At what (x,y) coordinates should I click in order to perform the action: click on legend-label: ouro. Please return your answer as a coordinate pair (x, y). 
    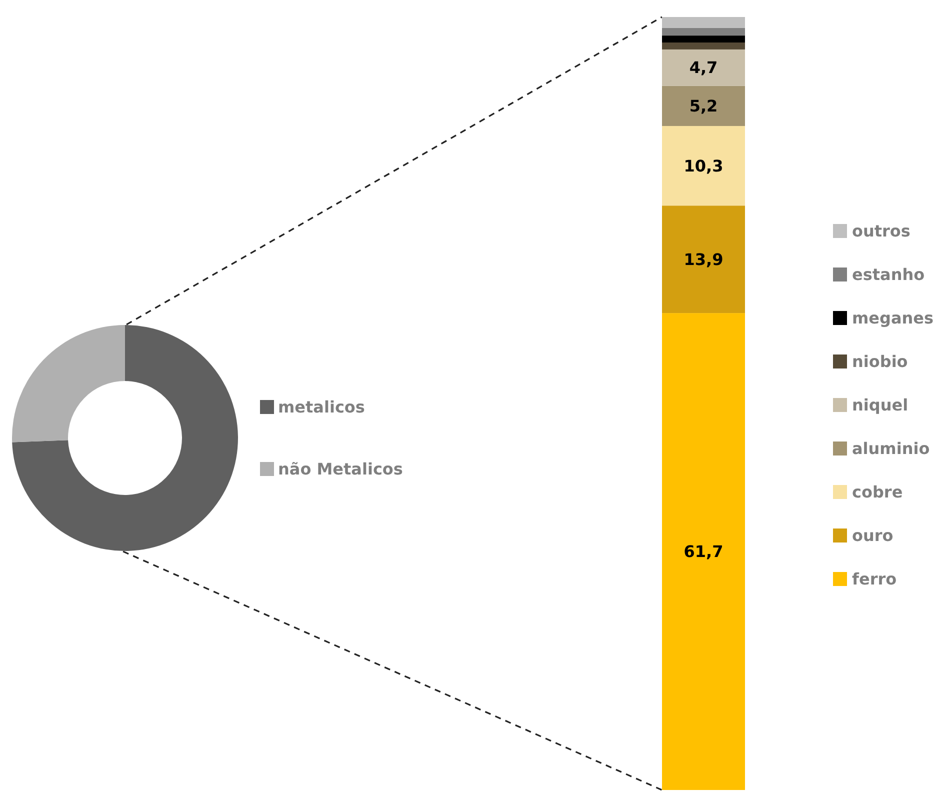
    Looking at the image, I should click on (873, 536).